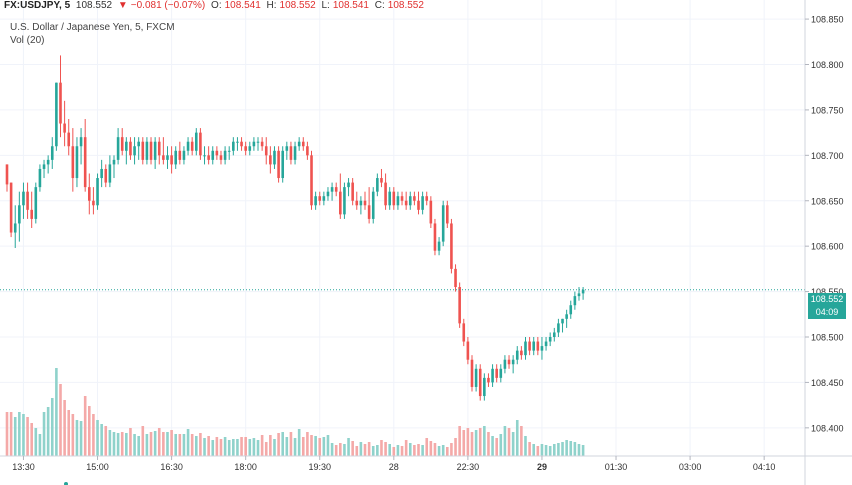 This screenshot has width=852, height=485. I want to click on low-value: 108.541, so click(350, 5).